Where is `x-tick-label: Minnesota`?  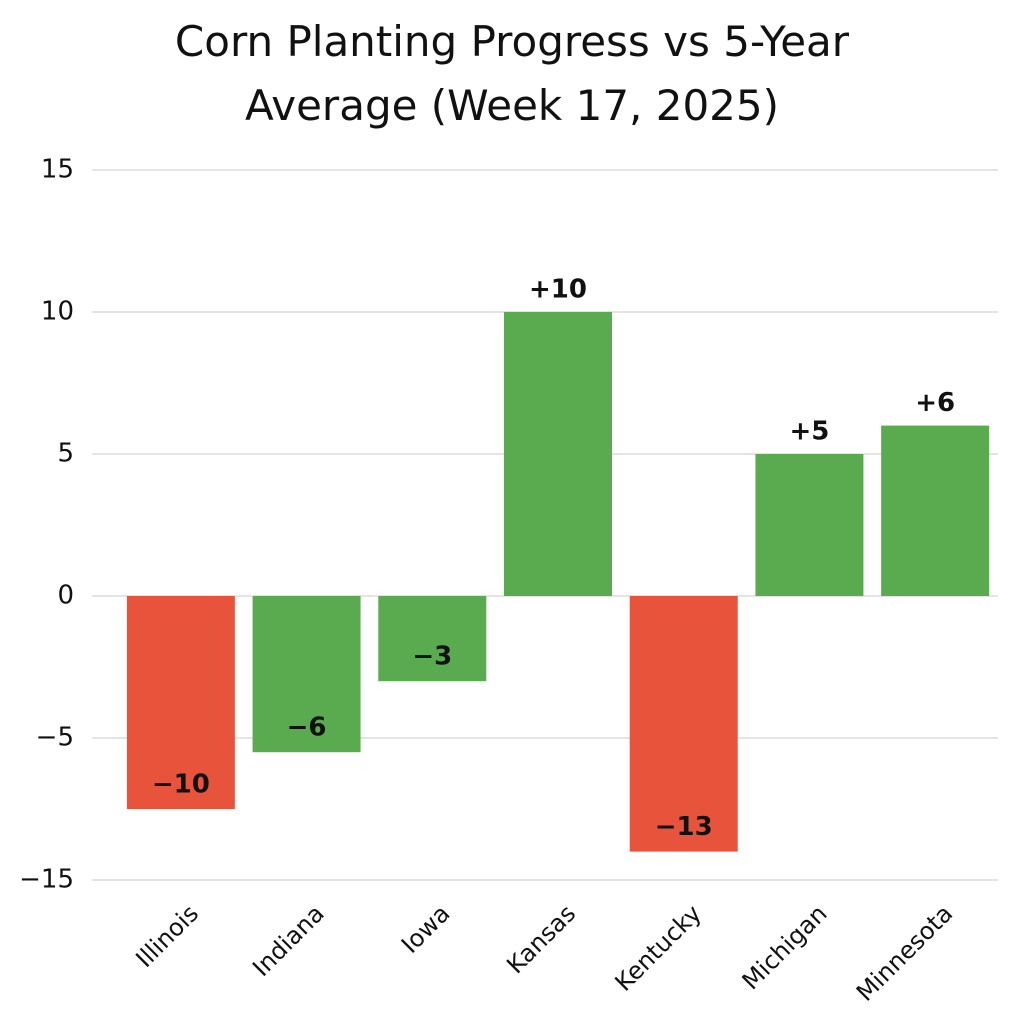 x-tick-label: Minnesota is located at coordinates (904, 952).